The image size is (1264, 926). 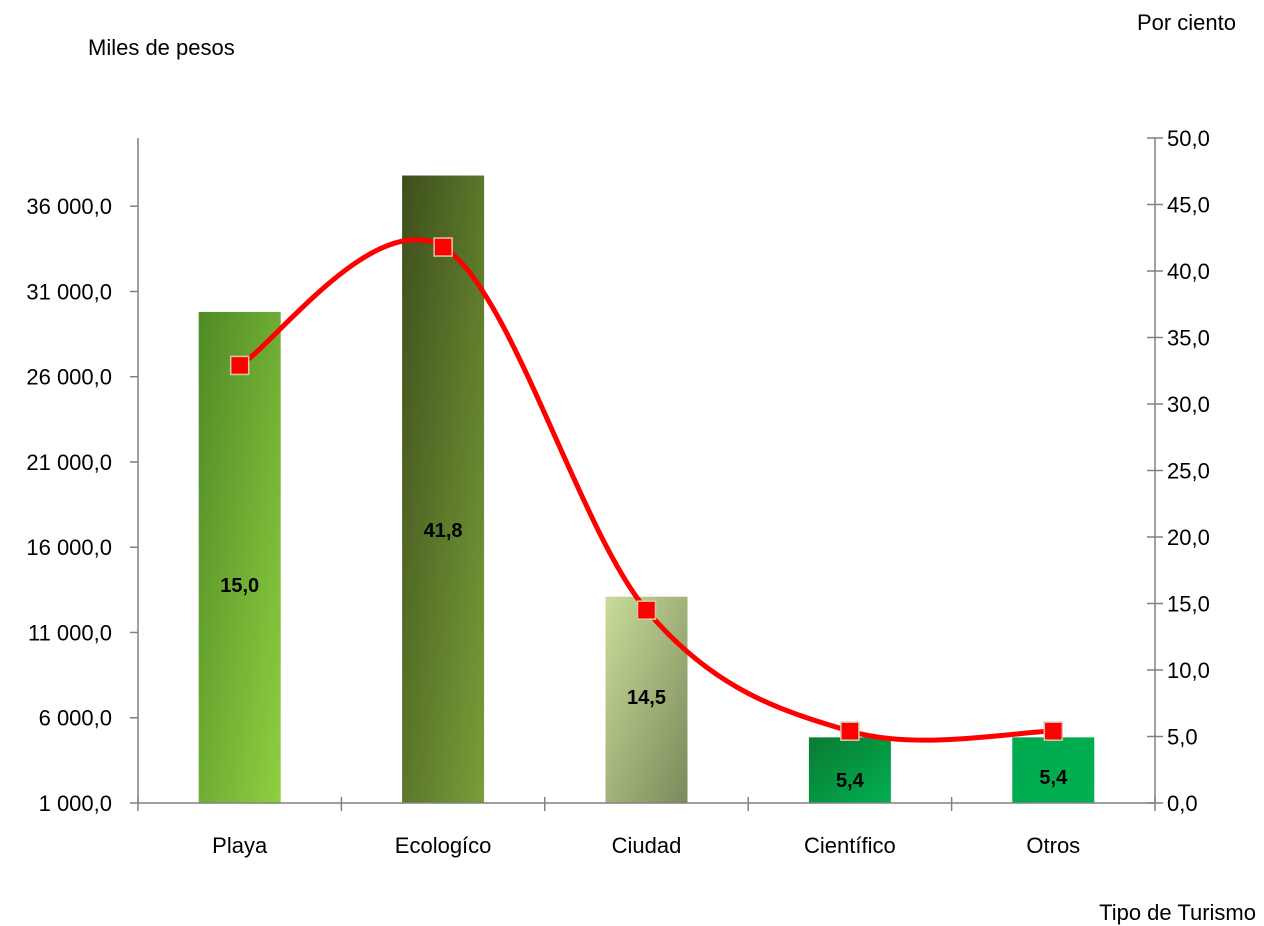 I want to click on y2-tick-label: 30,0, so click(x=1188, y=404).